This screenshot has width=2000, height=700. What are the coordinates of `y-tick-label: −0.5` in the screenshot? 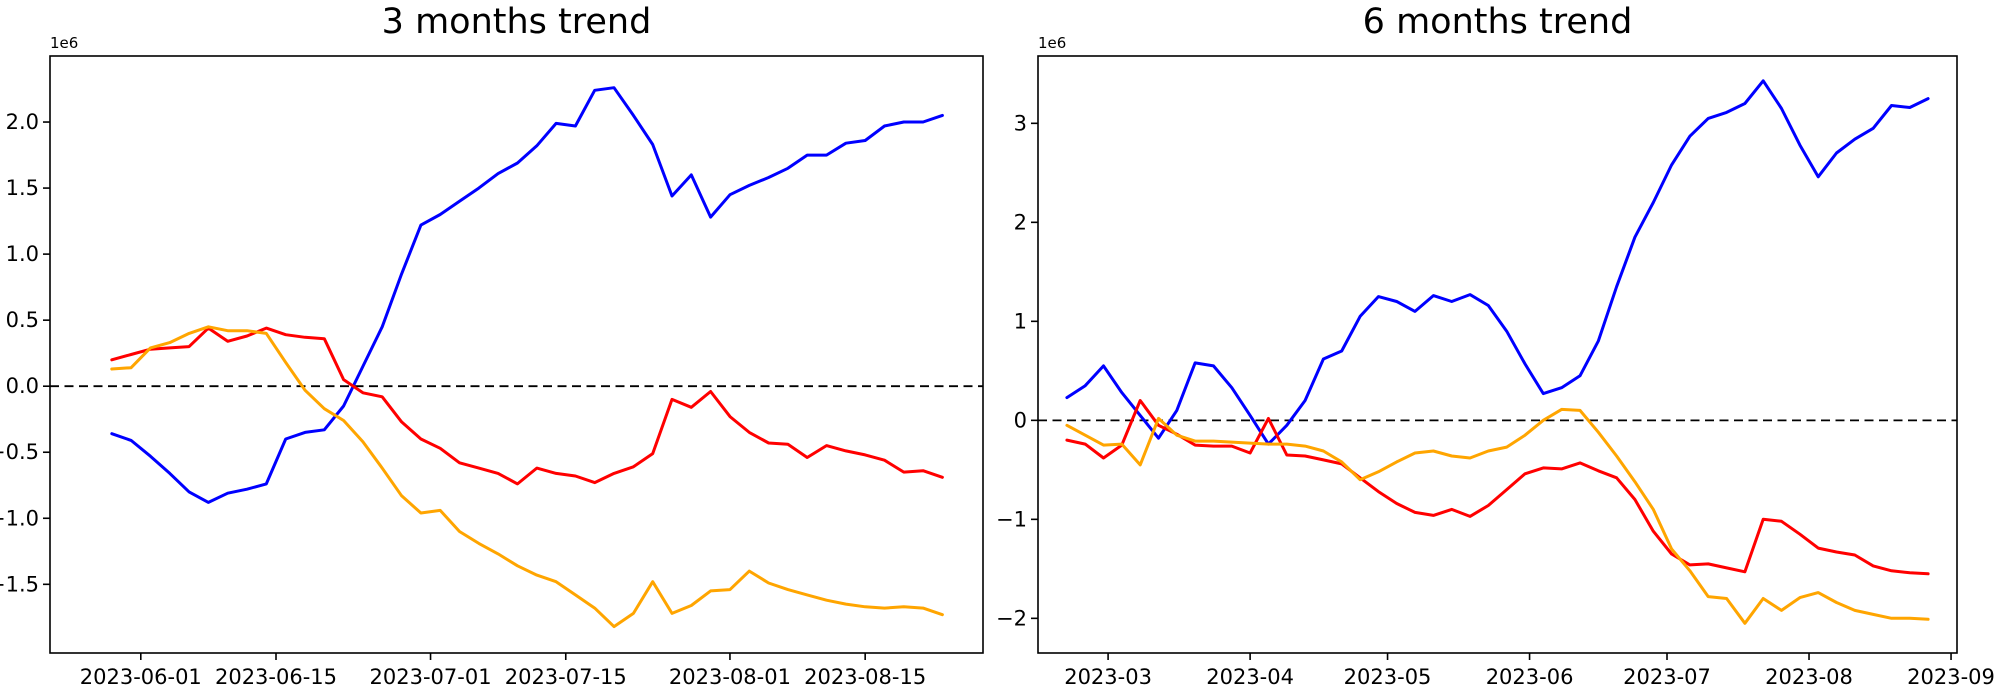 It's located at (19, 452).